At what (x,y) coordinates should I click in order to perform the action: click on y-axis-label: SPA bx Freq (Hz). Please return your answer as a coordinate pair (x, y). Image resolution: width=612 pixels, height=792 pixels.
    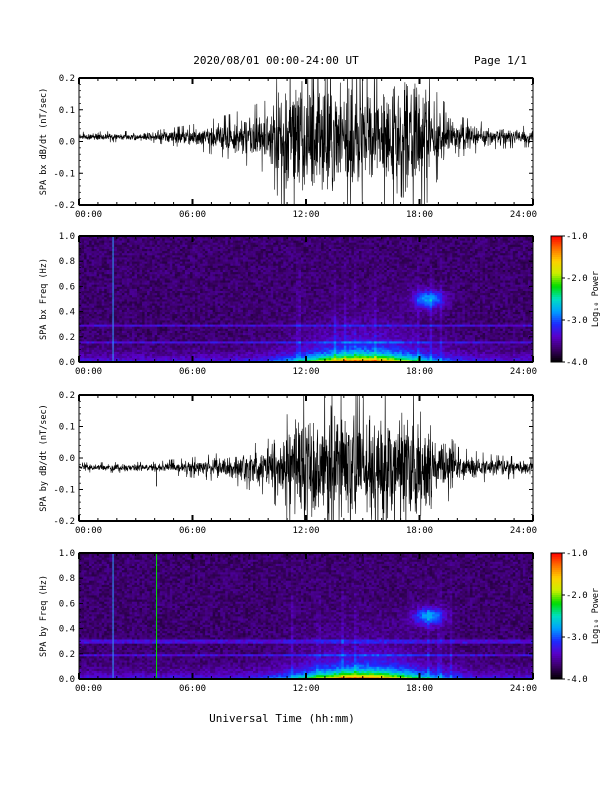
    Looking at the image, I should click on (44, 299).